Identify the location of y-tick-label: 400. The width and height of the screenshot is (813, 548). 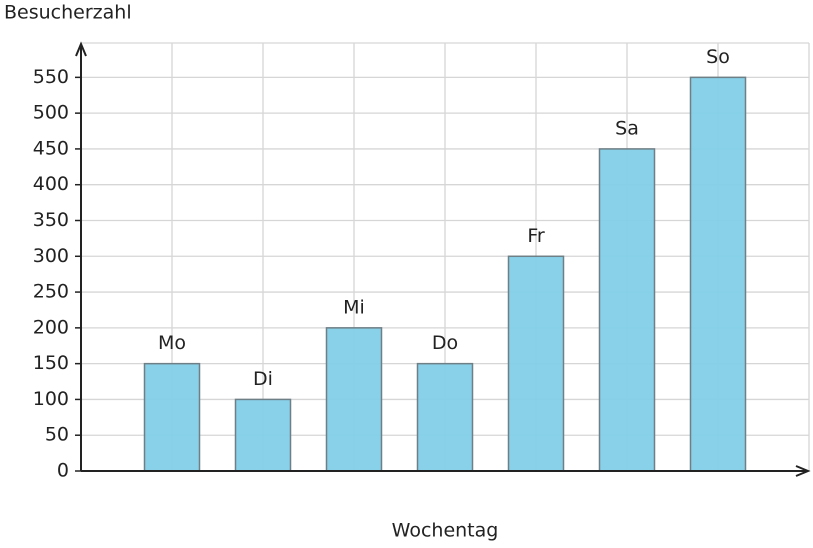
(51, 184).